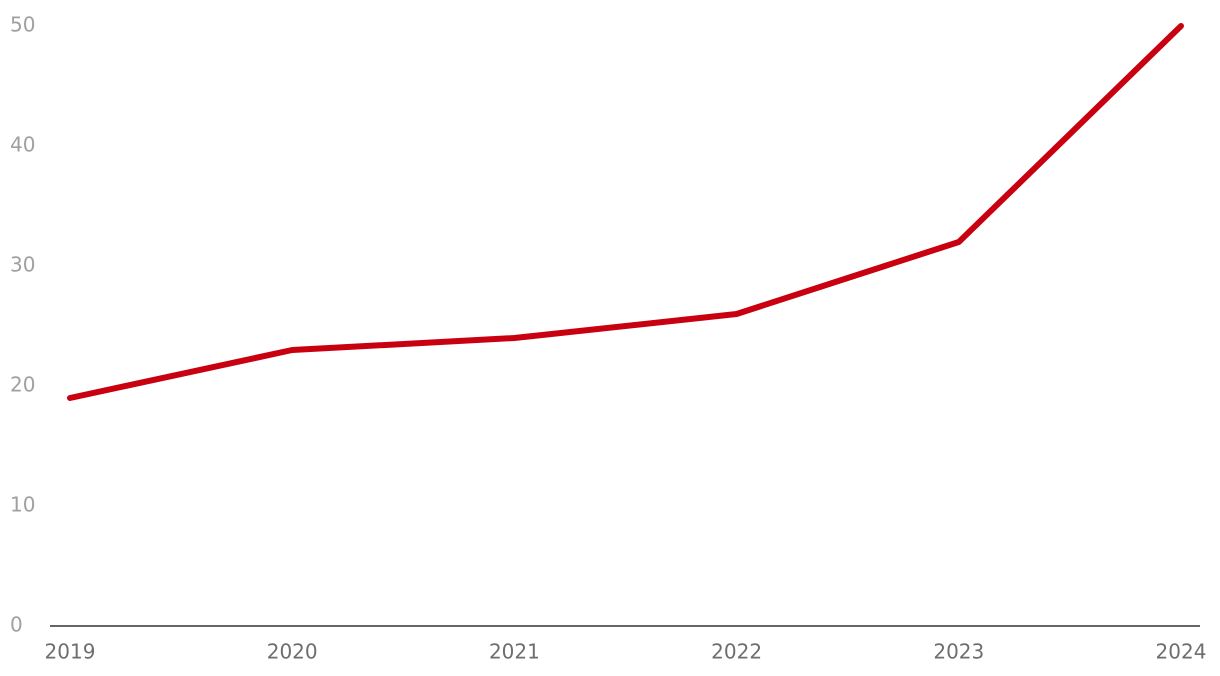  I want to click on y-tick-label: 40, so click(22, 145).